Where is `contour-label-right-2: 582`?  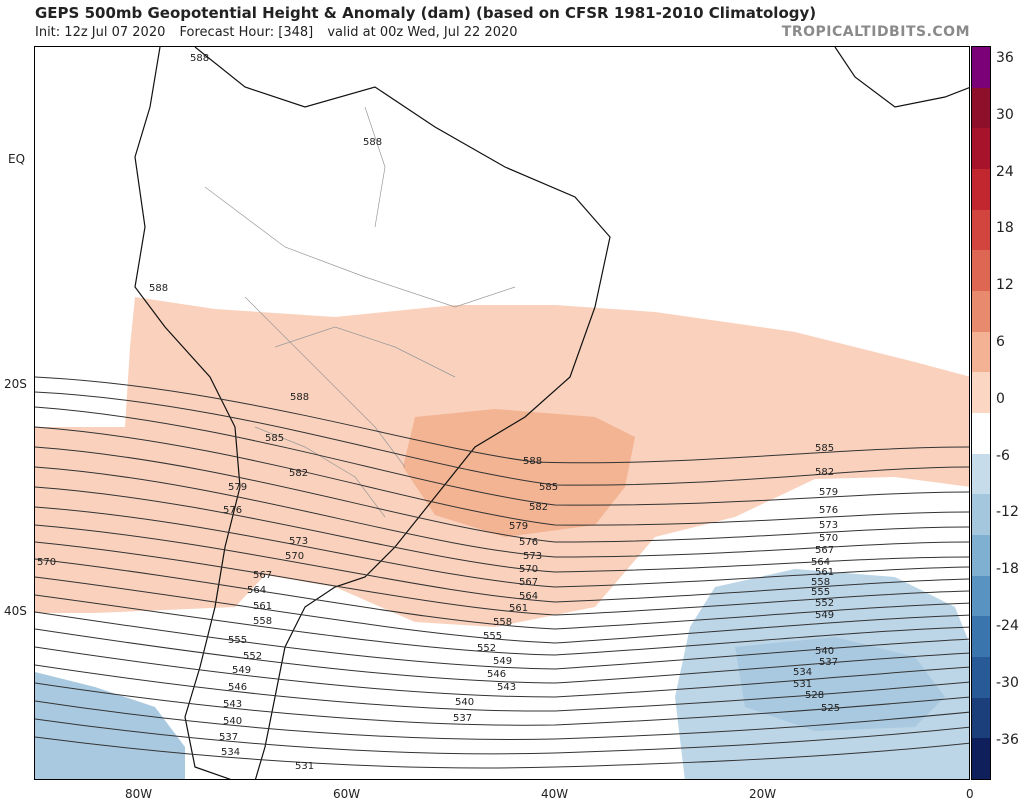 contour-label-right-2: 582 is located at coordinates (824, 472).